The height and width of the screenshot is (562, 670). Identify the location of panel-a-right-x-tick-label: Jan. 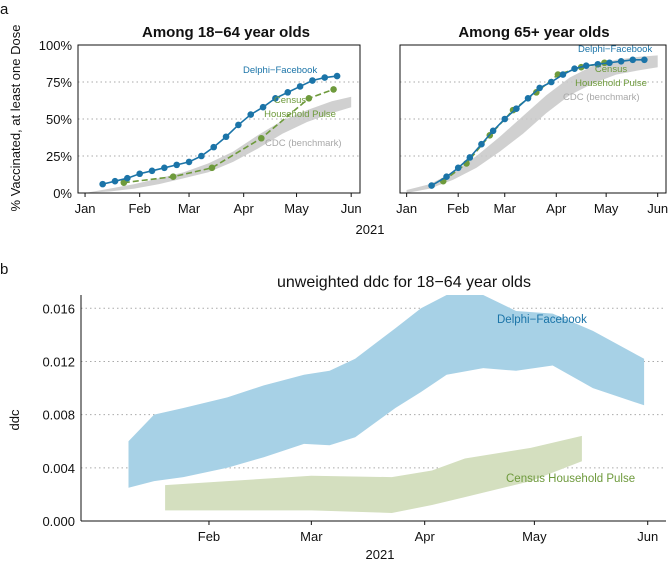
(406, 208).